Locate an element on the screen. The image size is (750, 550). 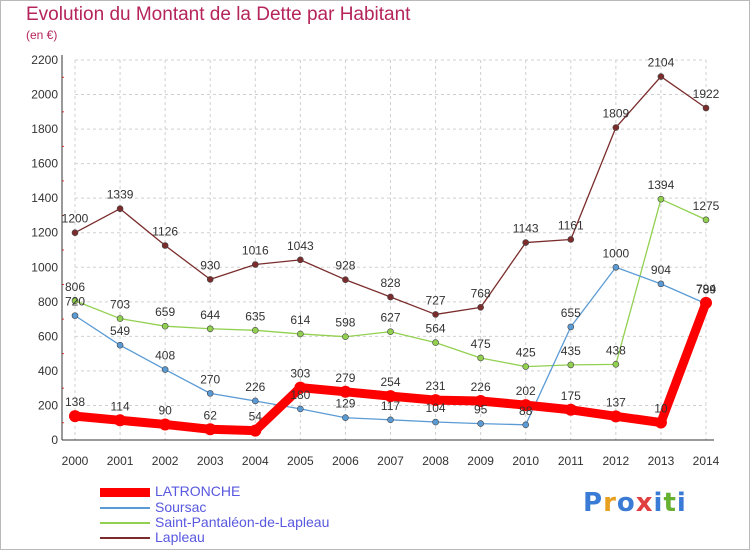
data-label-latronche: 90 is located at coordinates (165, 410).